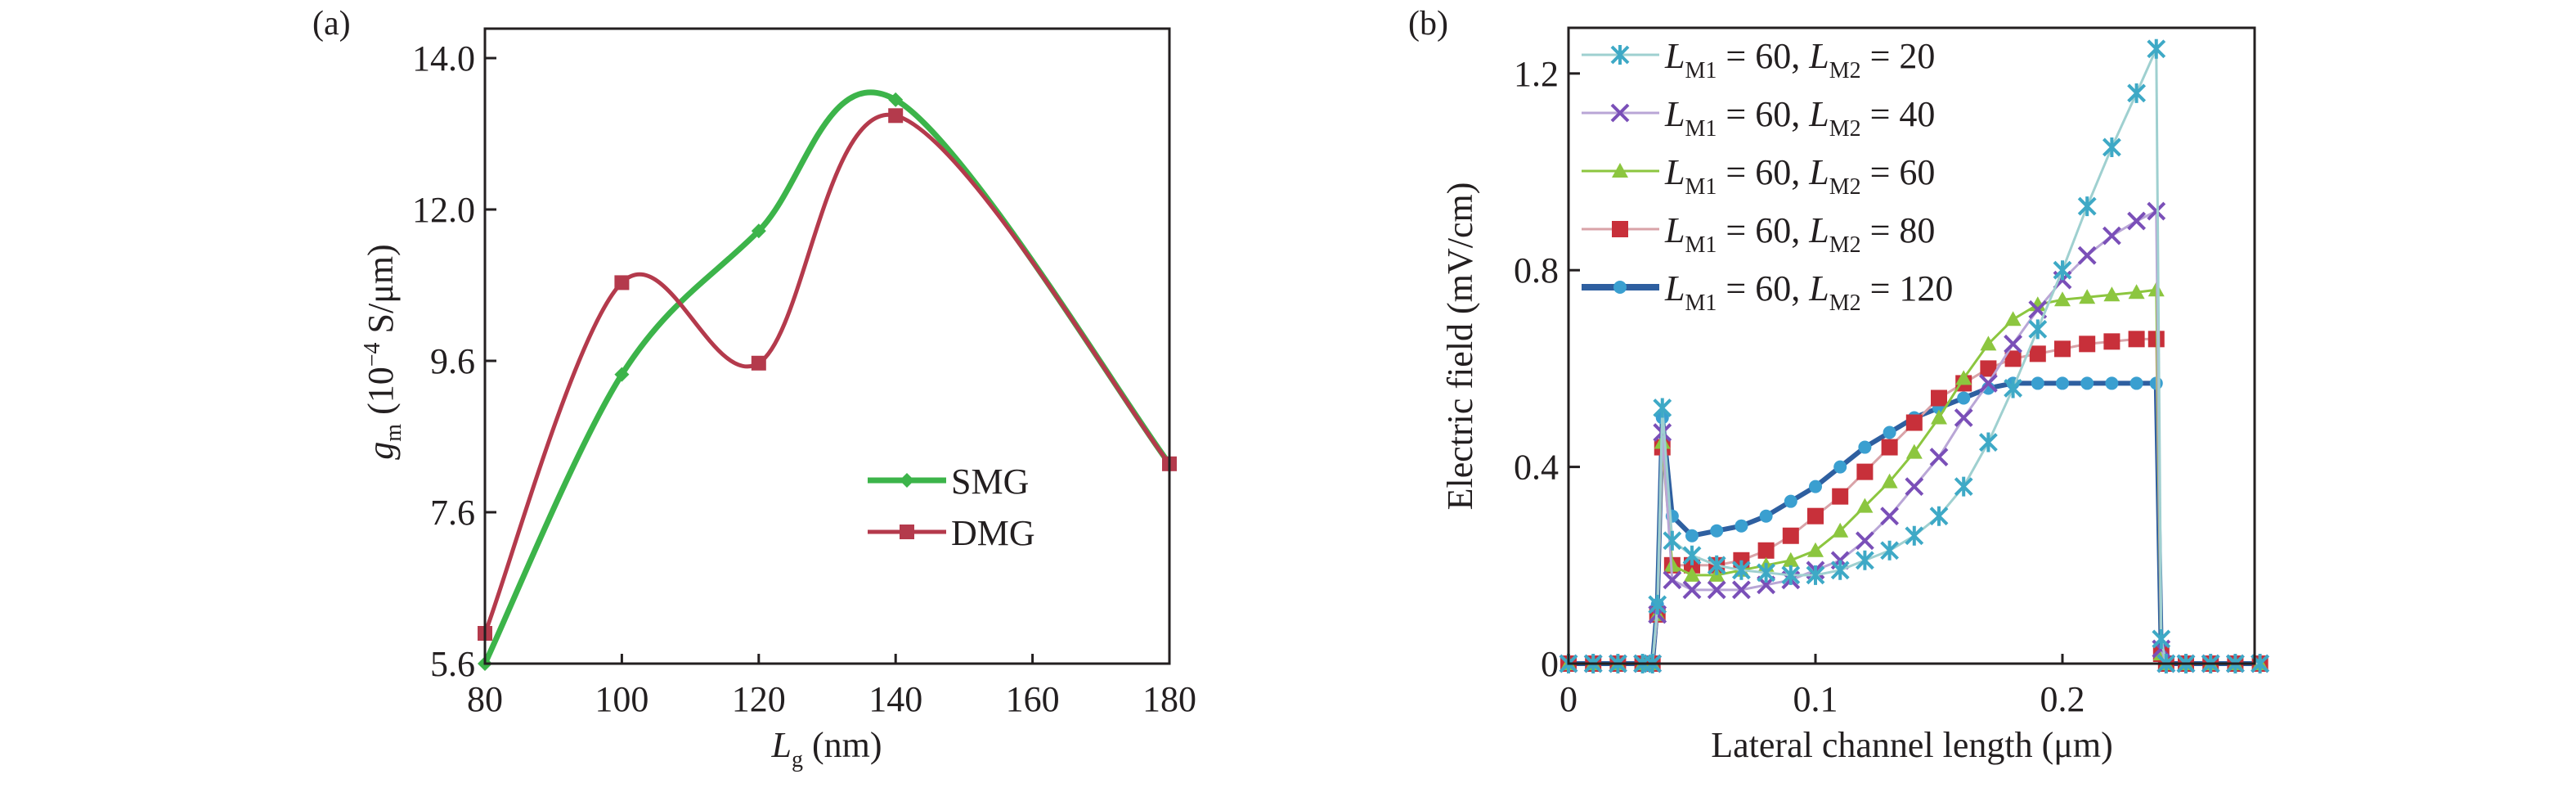 The image size is (2576, 788). I want to click on legend-item-dmg: DMG, so click(952, 533).